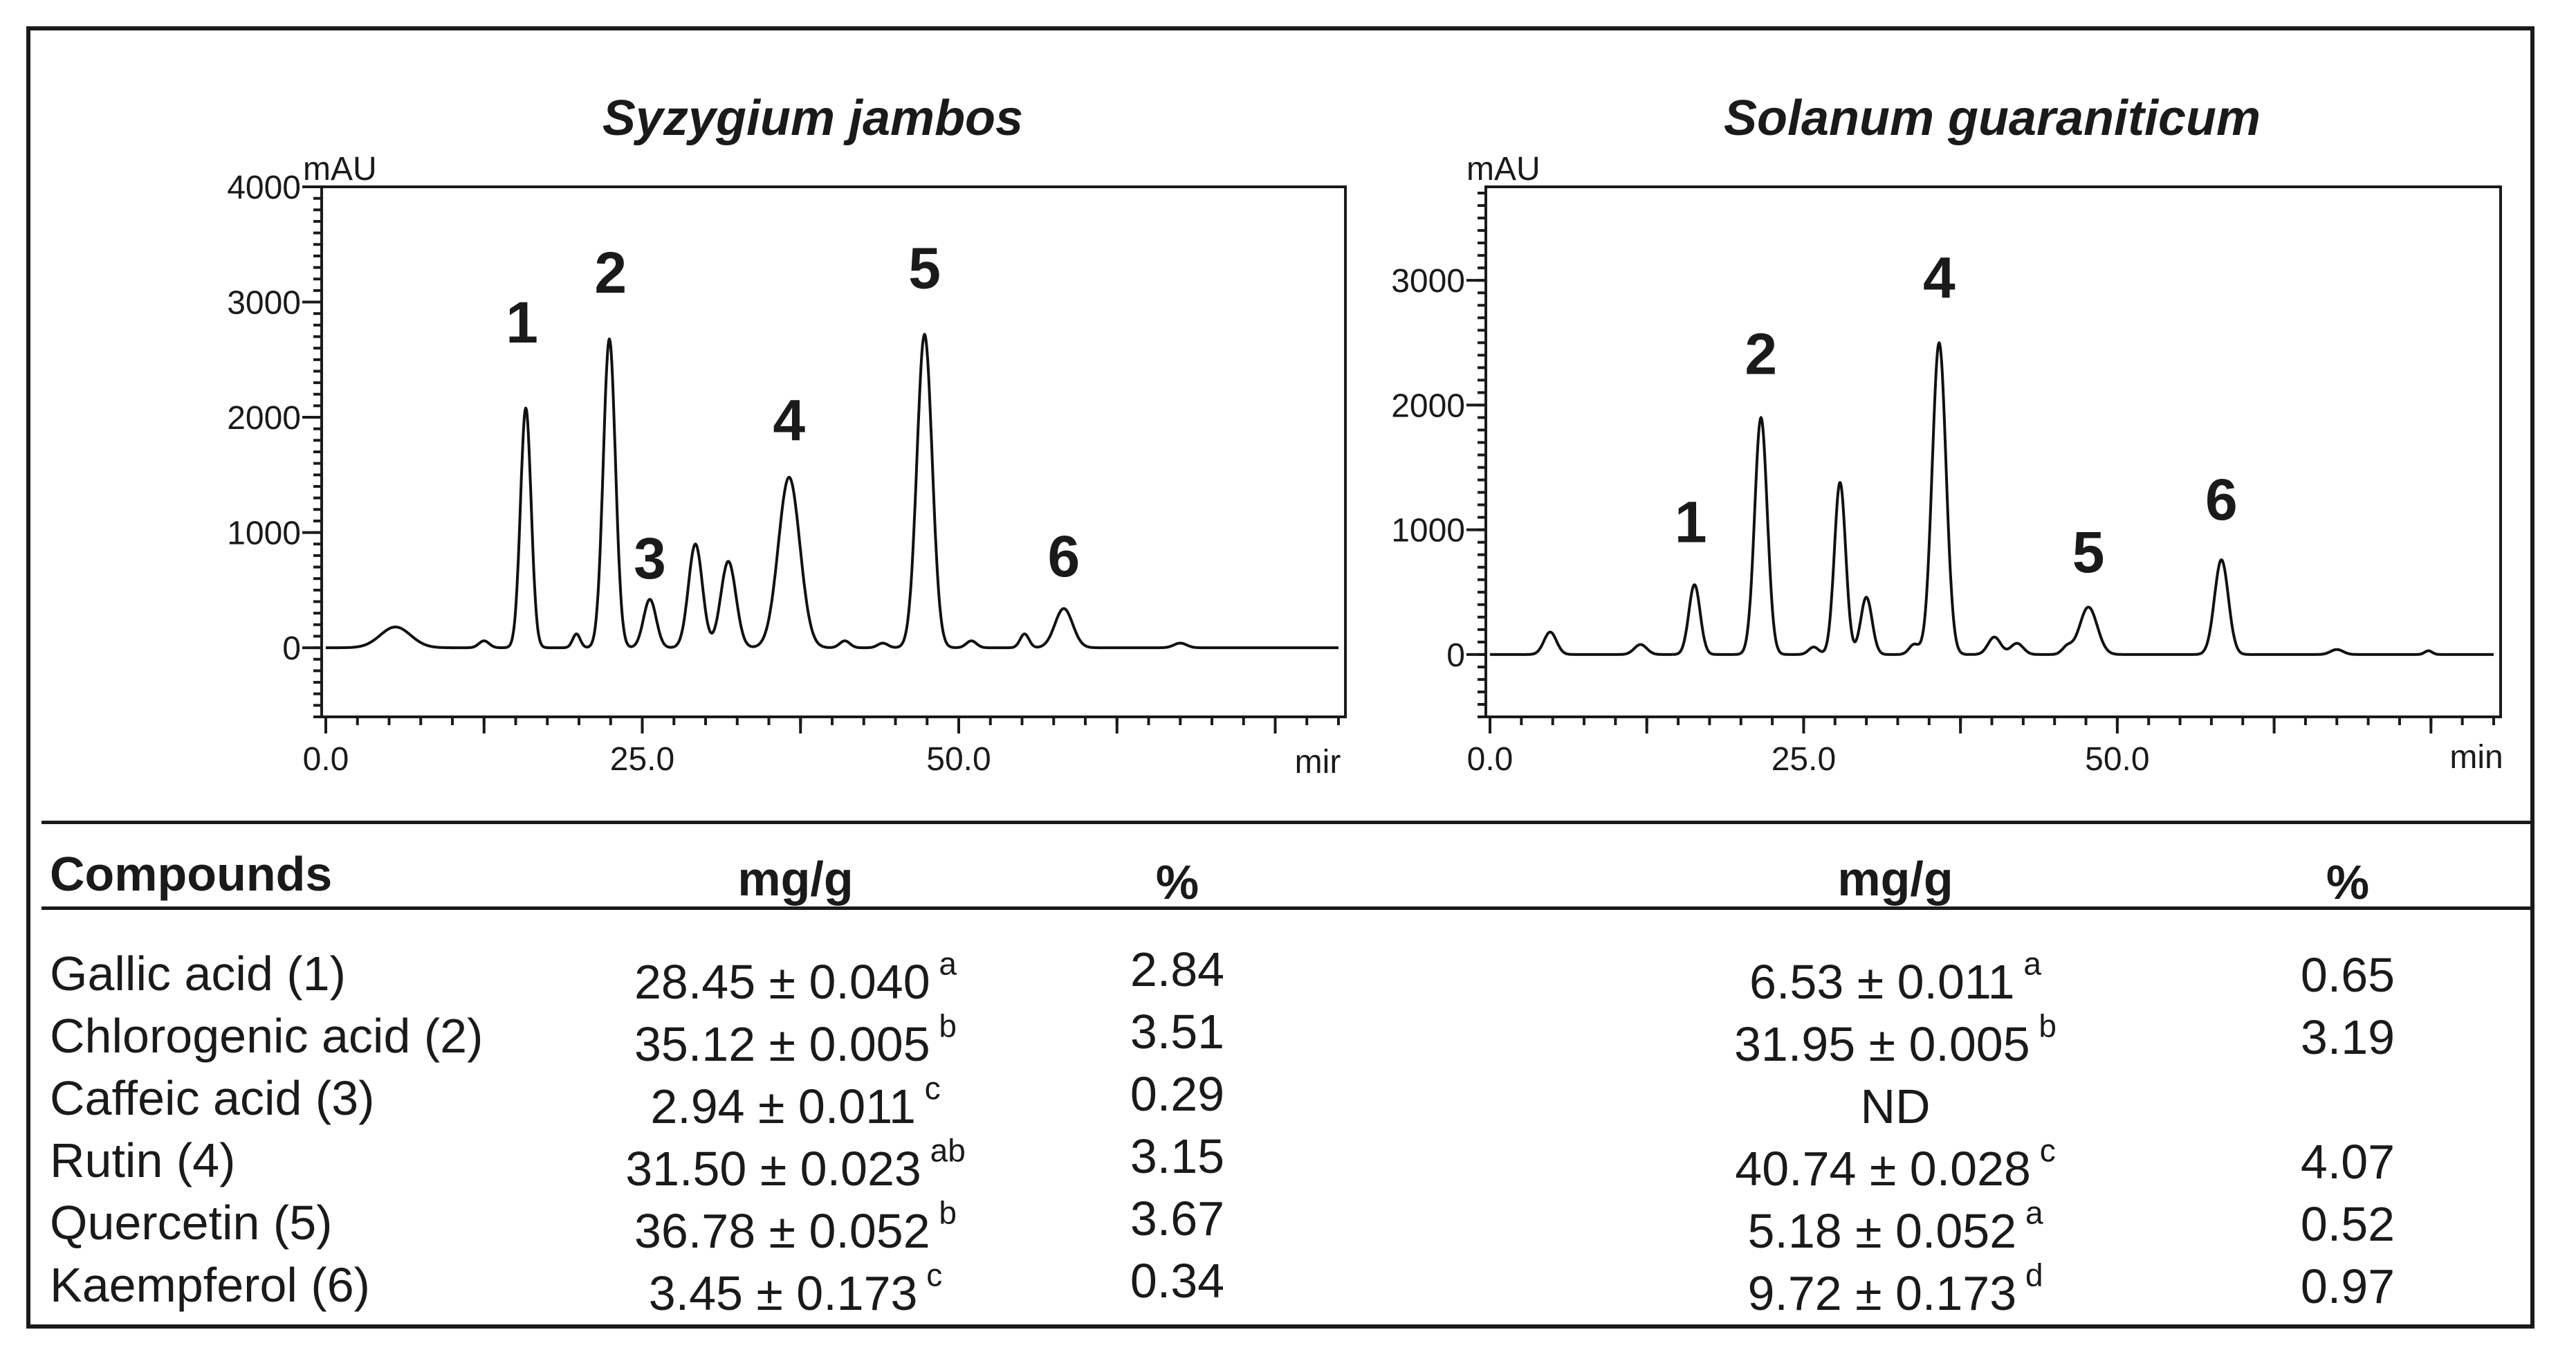 The width and height of the screenshot is (2576, 1359). What do you see at coordinates (2347, 975) in the screenshot?
I see `sg-percent: 0.65` at bounding box center [2347, 975].